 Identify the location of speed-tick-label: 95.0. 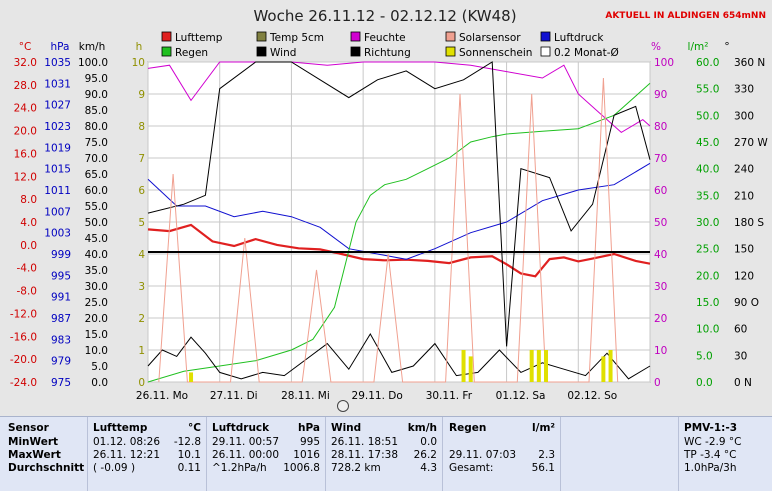
(96, 79).